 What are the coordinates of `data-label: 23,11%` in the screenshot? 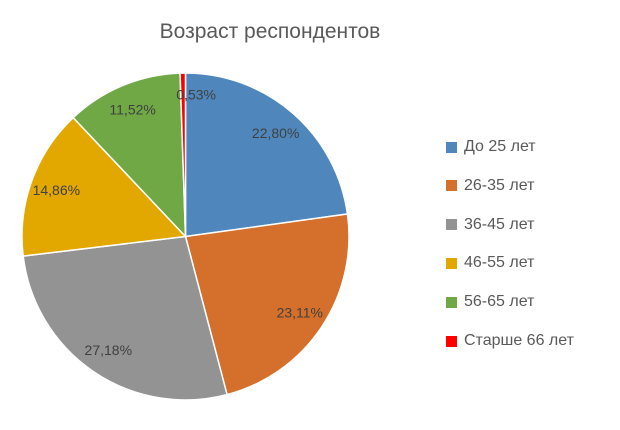 It's located at (300, 313).